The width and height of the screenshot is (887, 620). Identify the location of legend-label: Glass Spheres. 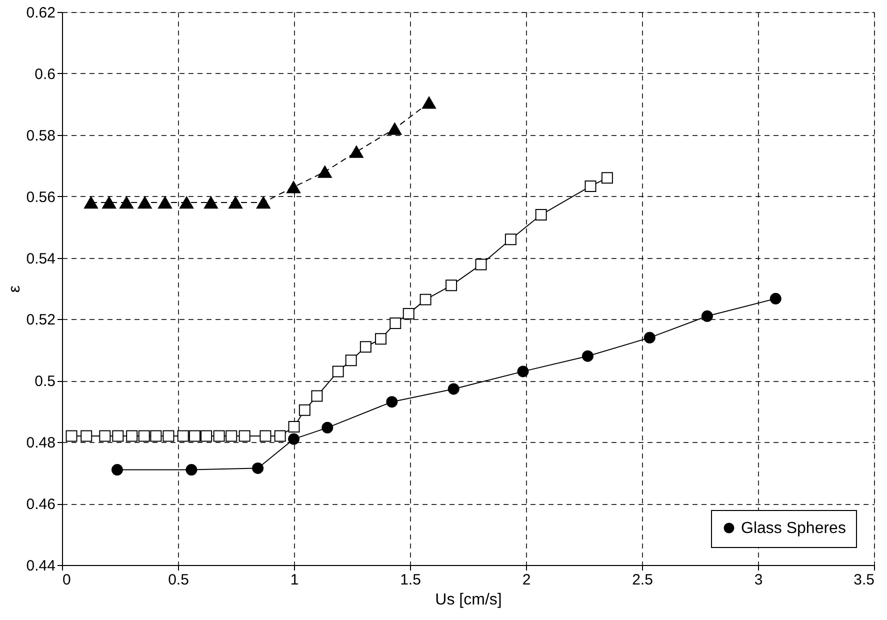
(793, 528).